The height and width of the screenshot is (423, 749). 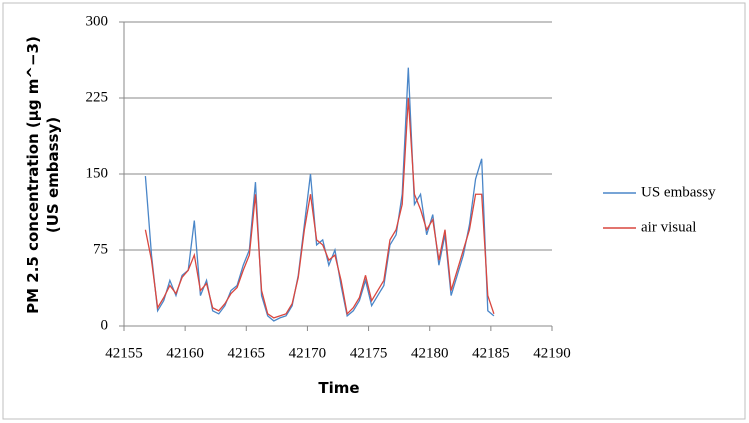 I want to click on x-tick-label: 42190, so click(x=552, y=353).